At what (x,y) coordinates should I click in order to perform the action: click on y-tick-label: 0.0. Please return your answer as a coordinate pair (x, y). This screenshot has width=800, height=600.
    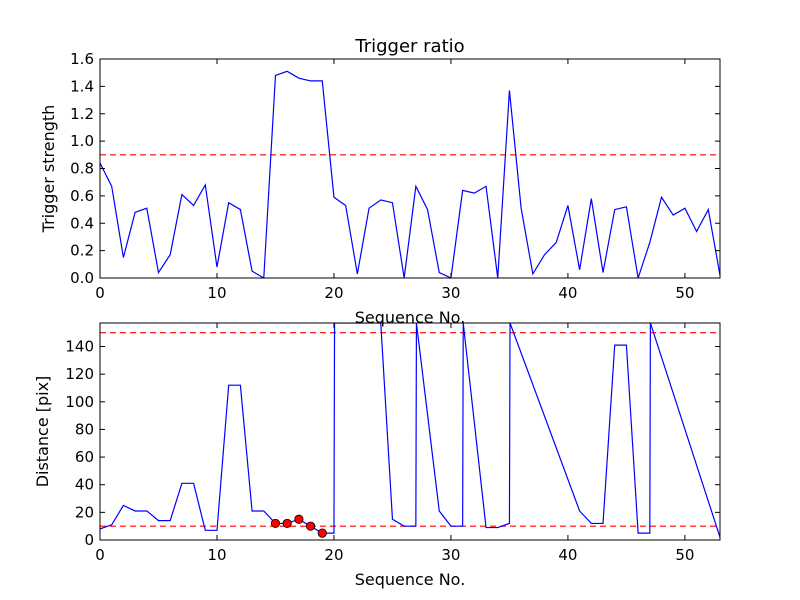
    Looking at the image, I should click on (82, 278).